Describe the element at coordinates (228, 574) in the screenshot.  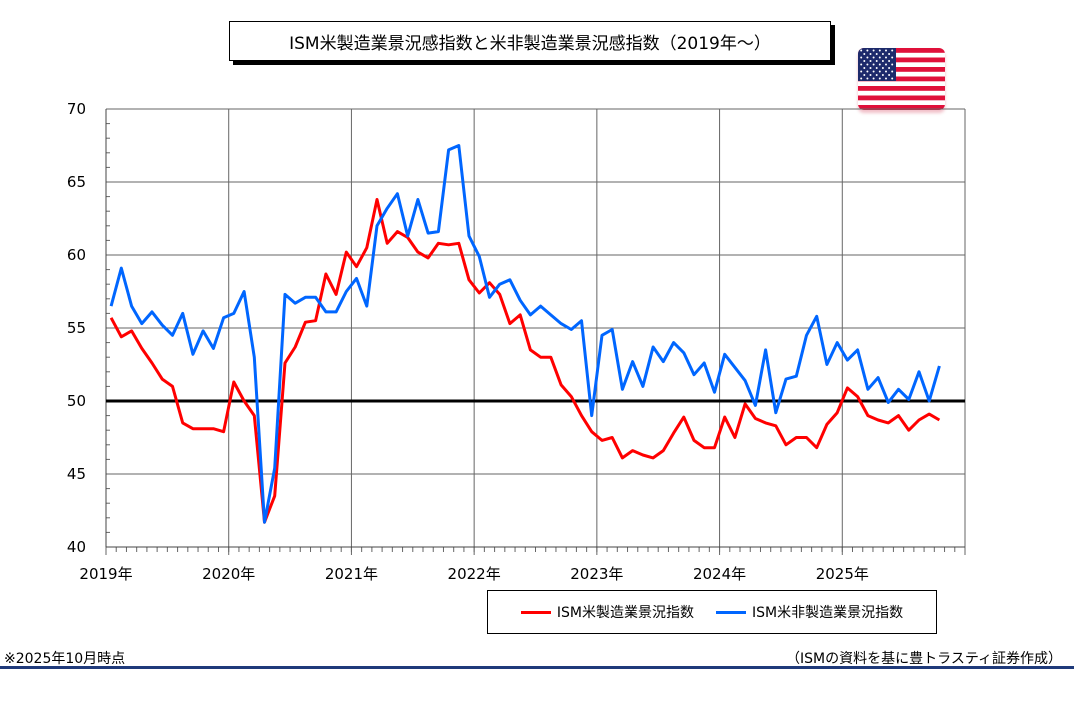
I see `x-tick-label: 2020年` at that location.